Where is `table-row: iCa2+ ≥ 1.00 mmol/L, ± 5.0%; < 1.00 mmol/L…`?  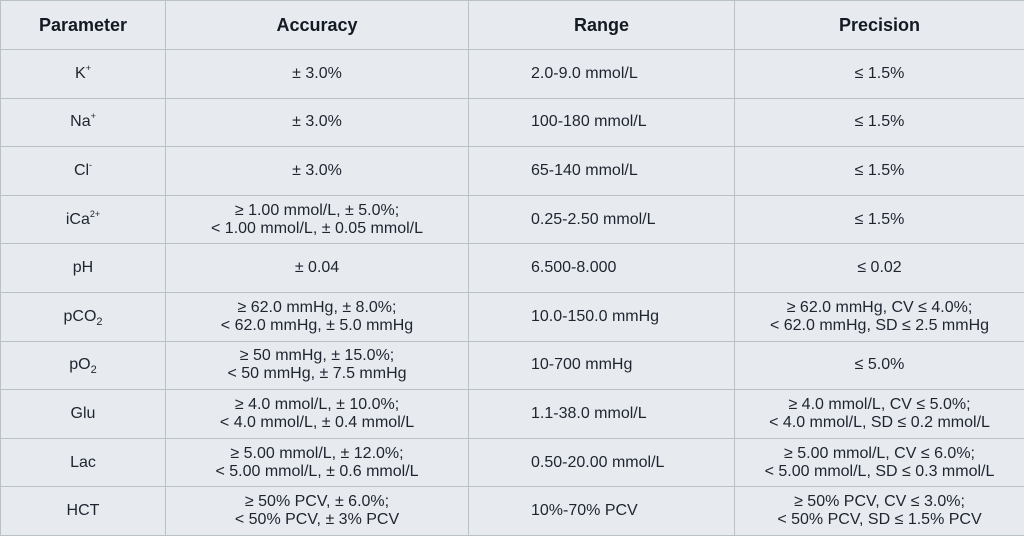 table-row: iCa2+ ≥ 1.00 mmol/L, ± 5.0%; < 1.00 mmol/L… is located at coordinates (512, 219).